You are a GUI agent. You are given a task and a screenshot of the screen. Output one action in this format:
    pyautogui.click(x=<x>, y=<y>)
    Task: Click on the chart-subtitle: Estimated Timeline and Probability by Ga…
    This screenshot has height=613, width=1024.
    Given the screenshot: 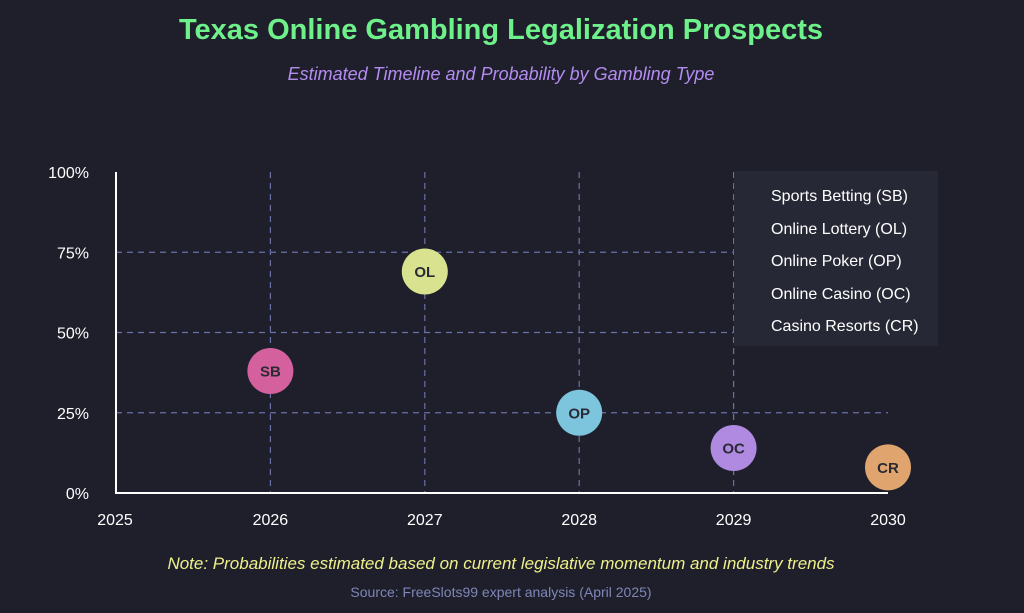 What is the action you would take?
    pyautogui.click(x=501, y=74)
    